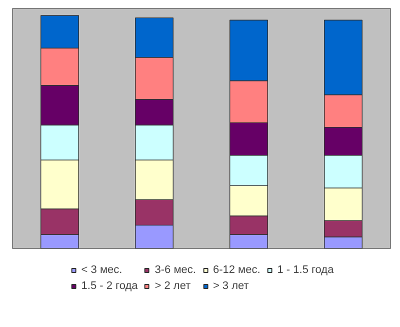  What do you see at coordinates (101, 270) in the screenshot?
I see `legend-label: < 3 мес.` at bounding box center [101, 270].